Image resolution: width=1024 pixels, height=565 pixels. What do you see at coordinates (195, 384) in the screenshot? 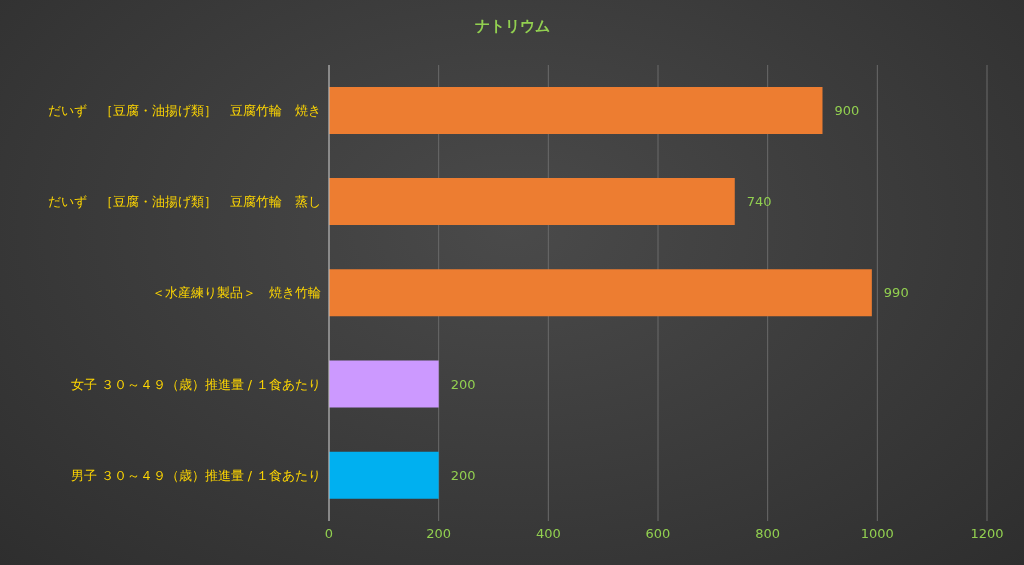
I see `y-tick-label: 女子 ３０～４９（歳）推進量 / １食あたり` at bounding box center [195, 384].